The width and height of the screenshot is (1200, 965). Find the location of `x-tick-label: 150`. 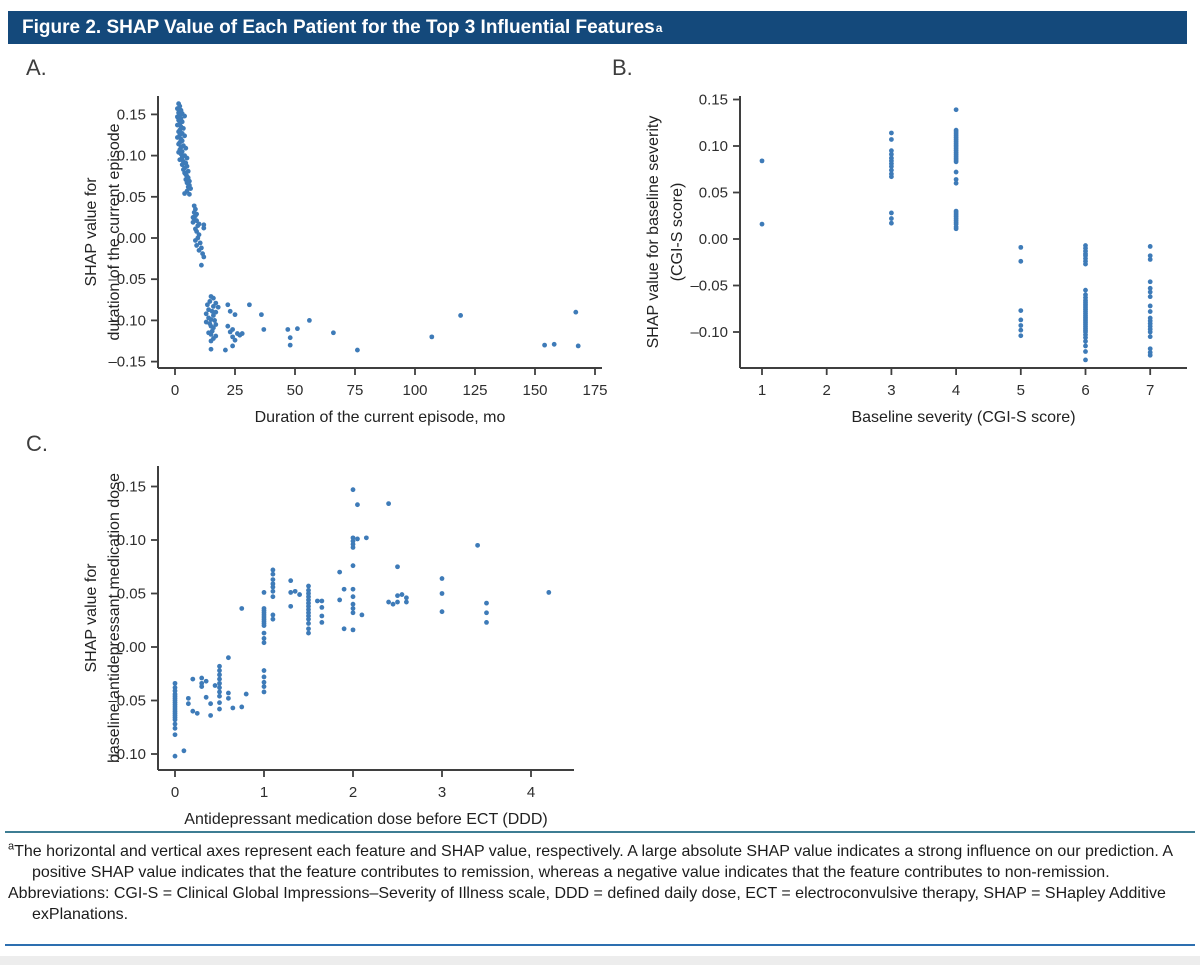

x-tick-label: 150 is located at coordinates (534, 390).